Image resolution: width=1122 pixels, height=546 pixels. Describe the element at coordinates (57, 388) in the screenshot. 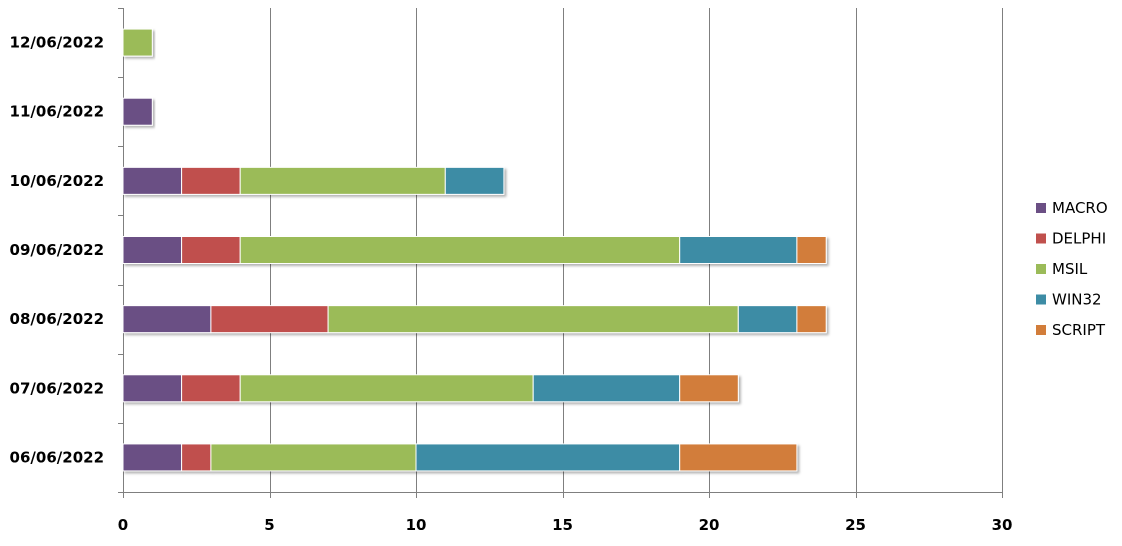

I see `y-category-label: 07/06/2022` at that location.